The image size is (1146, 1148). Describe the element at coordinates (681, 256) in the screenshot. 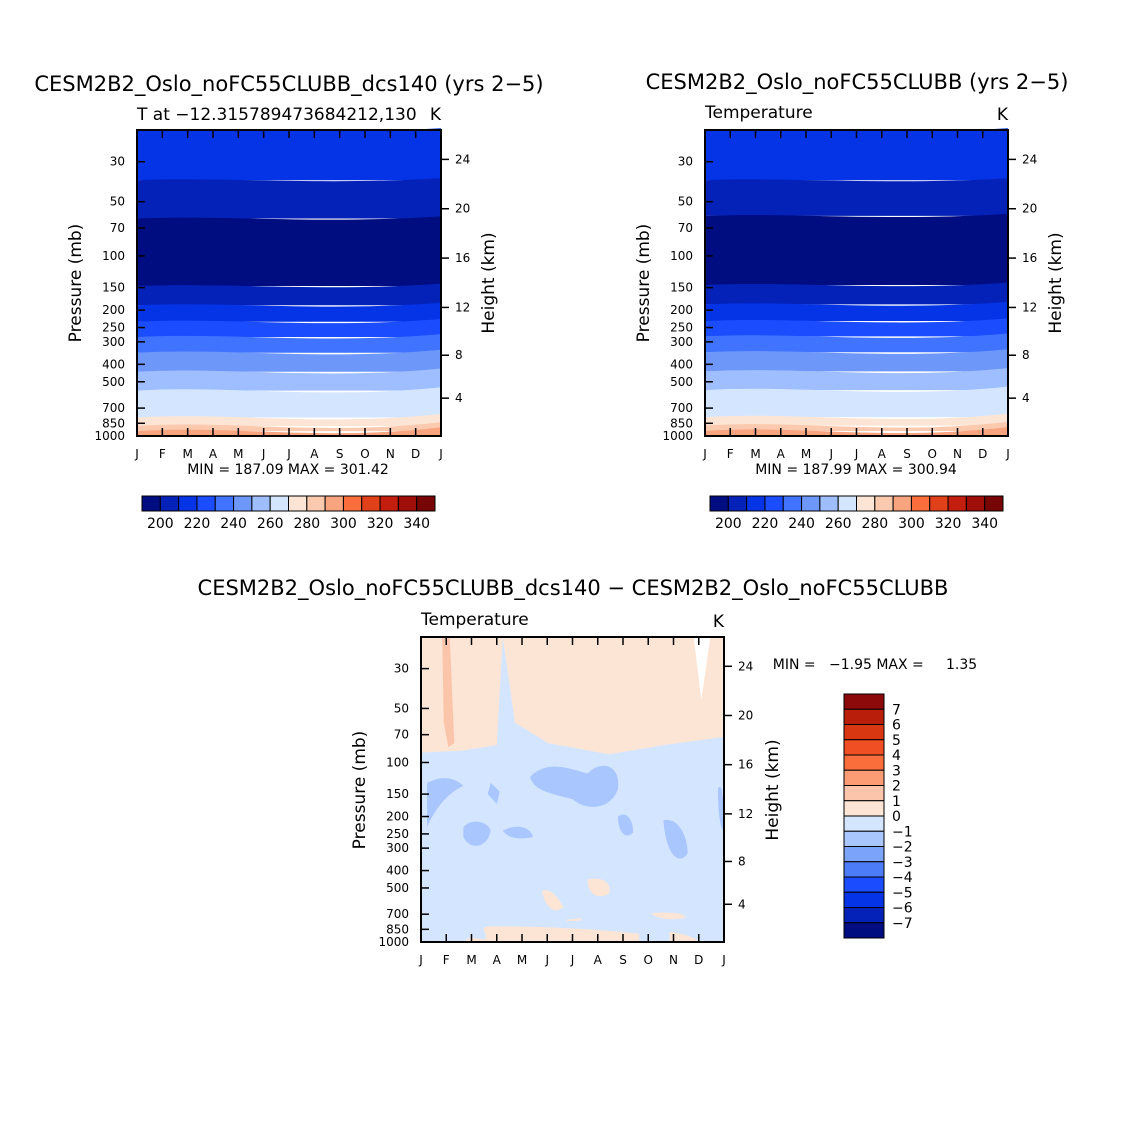

I see `y-tick-label: 100` at that location.